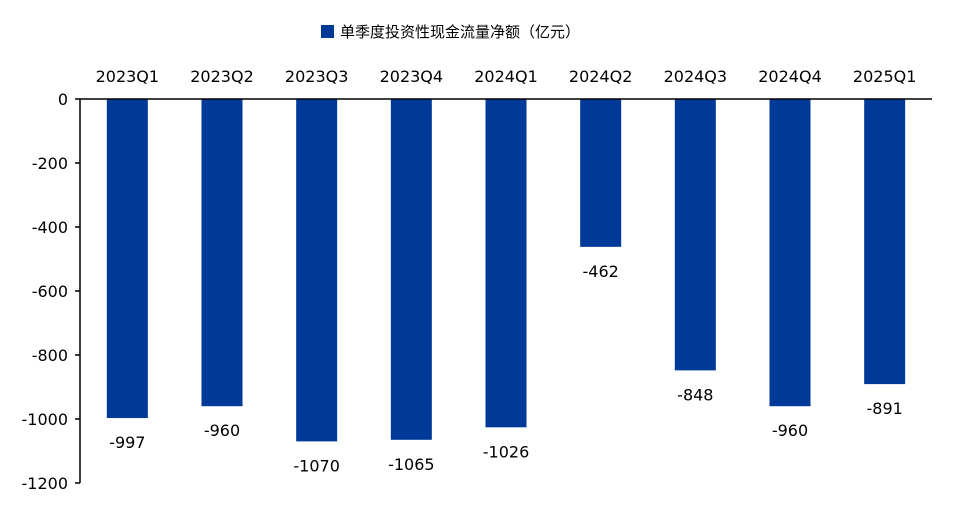  Describe the element at coordinates (696, 76) in the screenshot. I see `category-label: 2024Q3` at that location.